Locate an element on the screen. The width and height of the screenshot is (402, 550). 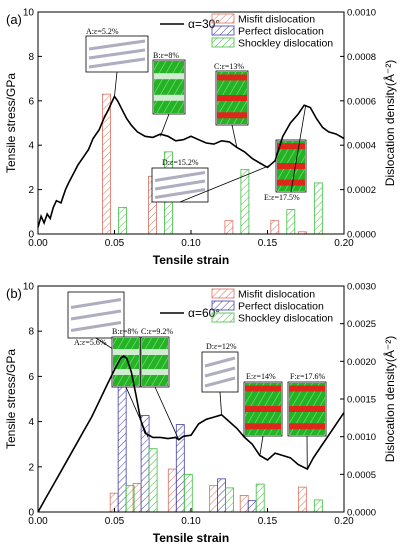
y-right-tick-b-3: 0.0015 is located at coordinates (361, 400).